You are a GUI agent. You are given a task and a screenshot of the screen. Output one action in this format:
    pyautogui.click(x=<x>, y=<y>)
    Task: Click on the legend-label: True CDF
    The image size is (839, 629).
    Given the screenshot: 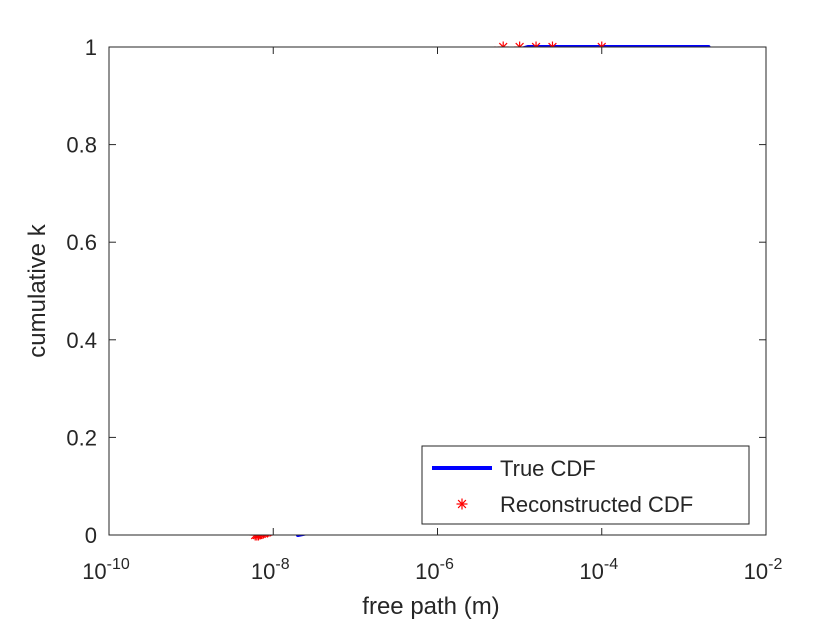 What is the action you would take?
    pyautogui.click(x=548, y=468)
    